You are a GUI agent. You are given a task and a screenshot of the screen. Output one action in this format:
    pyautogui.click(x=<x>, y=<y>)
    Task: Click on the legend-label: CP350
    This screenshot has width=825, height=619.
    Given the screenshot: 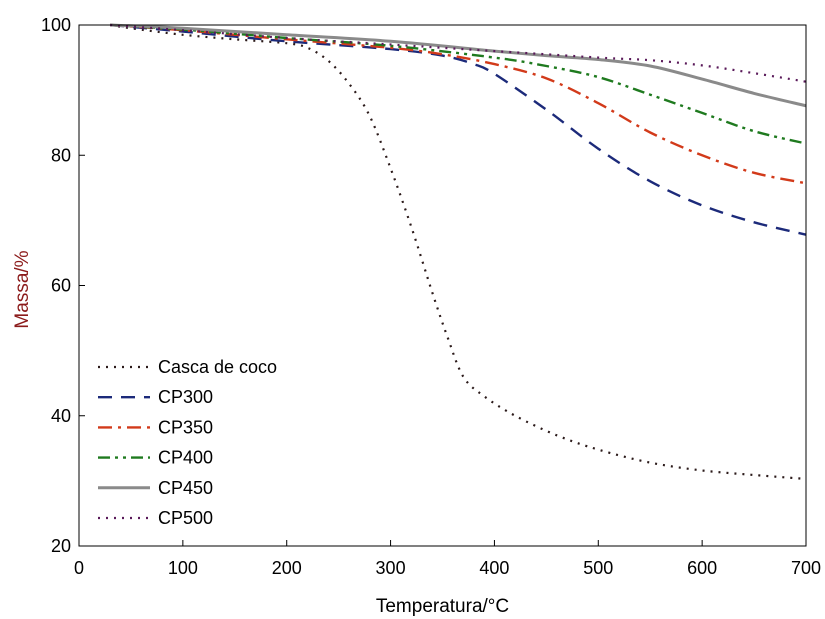 What is the action you would take?
    pyautogui.click(x=185, y=427)
    